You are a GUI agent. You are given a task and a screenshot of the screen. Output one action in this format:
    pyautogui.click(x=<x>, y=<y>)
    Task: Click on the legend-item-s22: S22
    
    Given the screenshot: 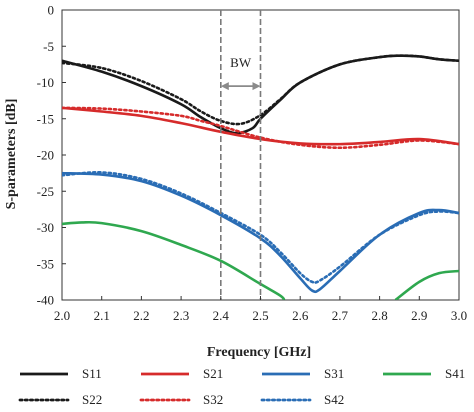 What is the action you would take?
    pyautogui.click(x=60, y=399)
    